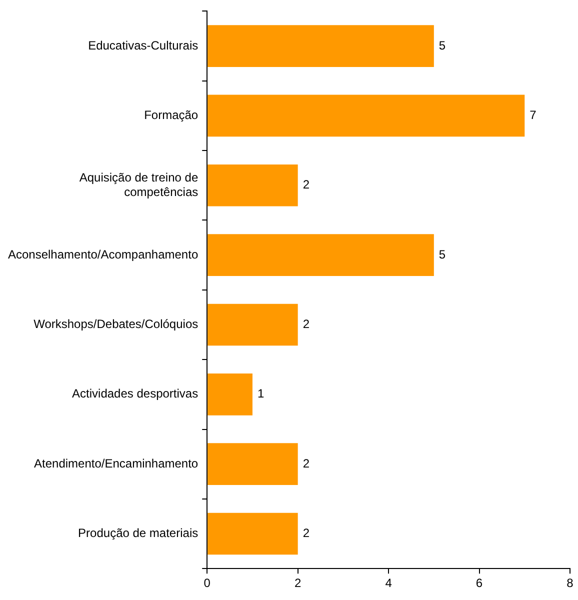  Describe the element at coordinates (479, 583) in the screenshot. I see `x-tick-label: 6` at that location.